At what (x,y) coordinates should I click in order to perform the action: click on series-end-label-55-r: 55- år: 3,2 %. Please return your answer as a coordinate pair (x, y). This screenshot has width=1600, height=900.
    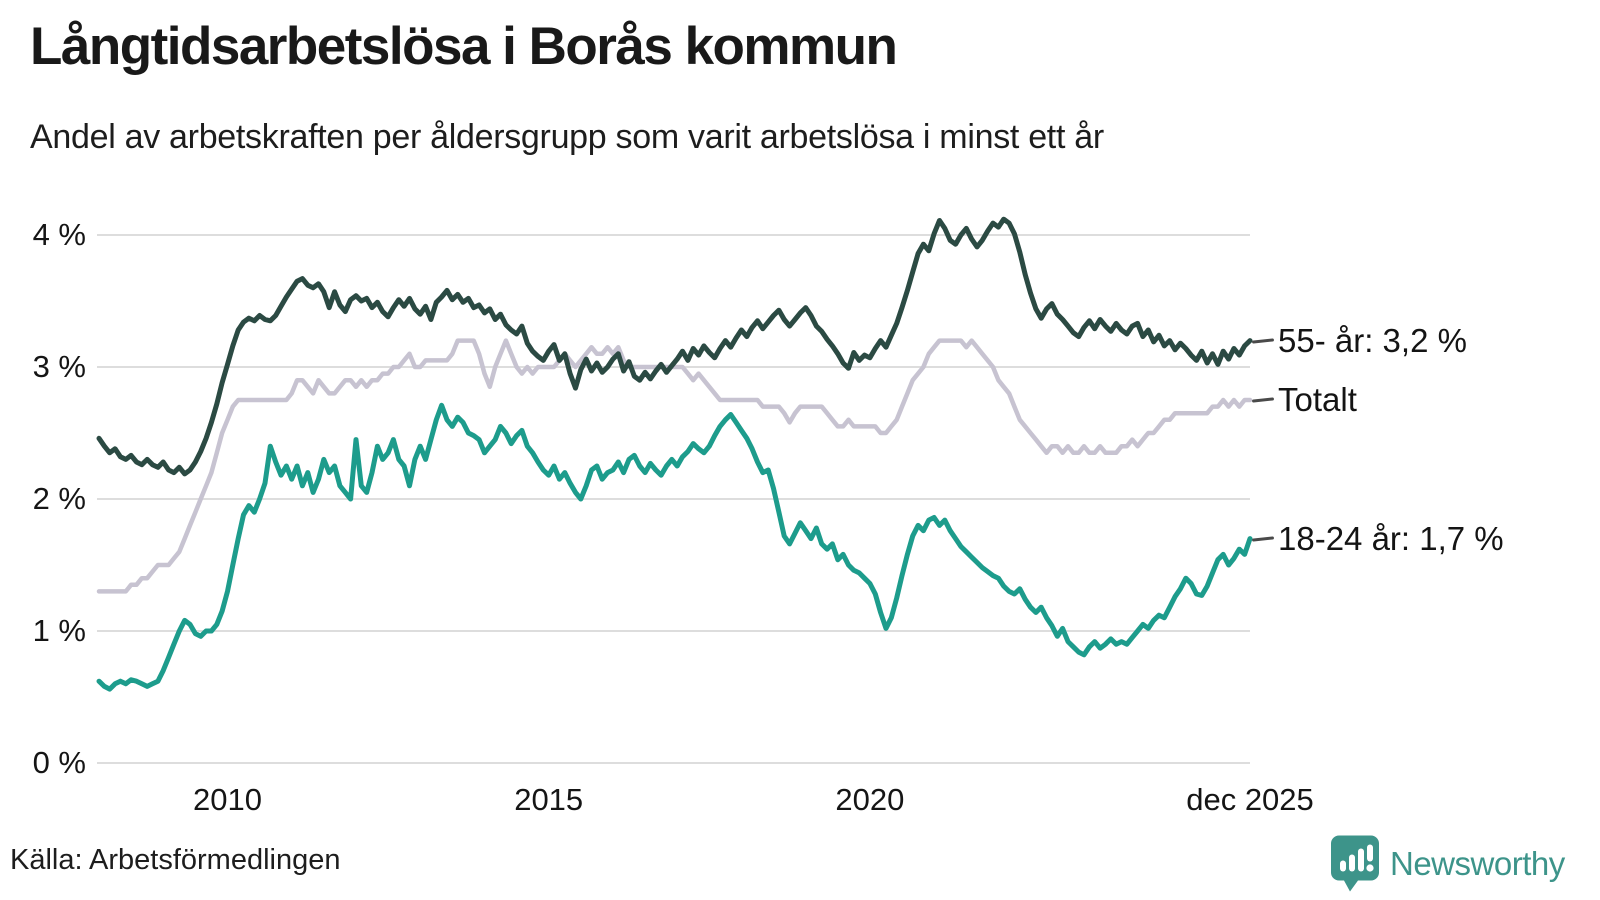
    Looking at the image, I should click on (1372, 340).